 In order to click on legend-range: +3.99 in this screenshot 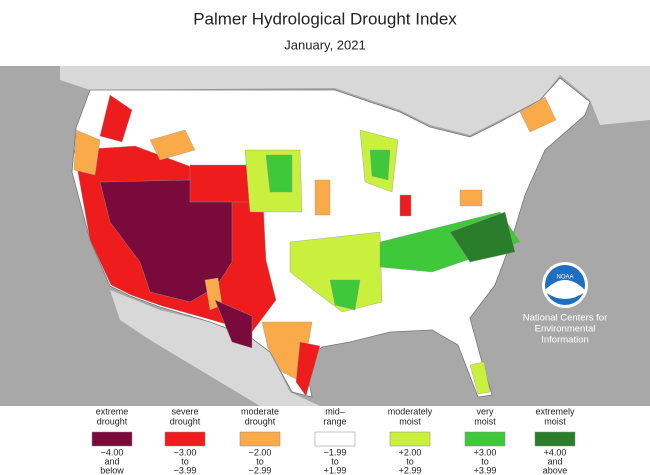, I will do `click(485, 470)`.